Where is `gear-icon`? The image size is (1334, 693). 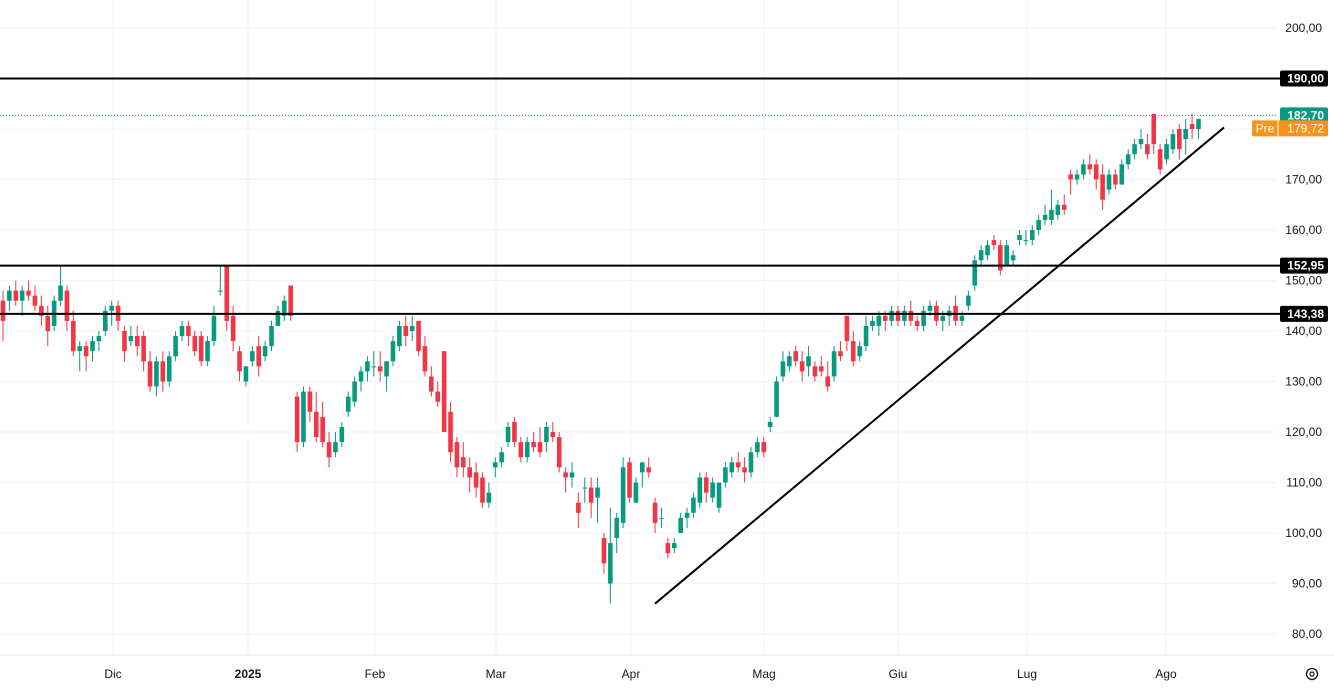
gear-icon is located at coordinates (1312, 674).